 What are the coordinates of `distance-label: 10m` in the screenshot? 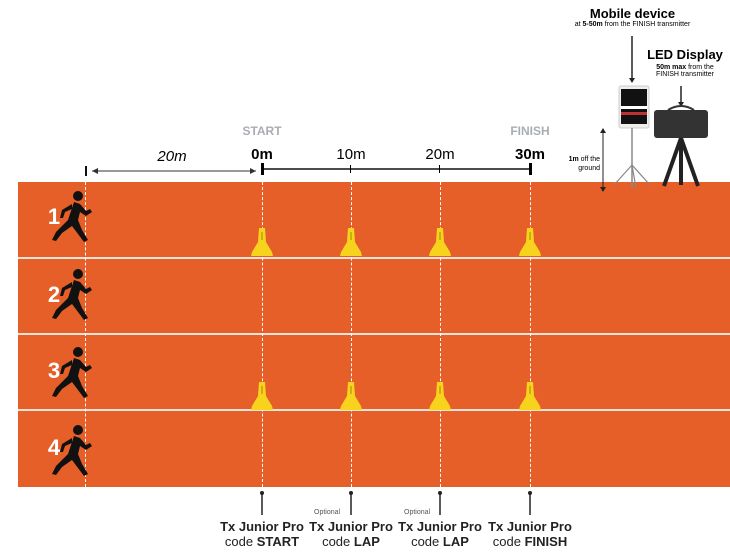 It's located at (351, 154).